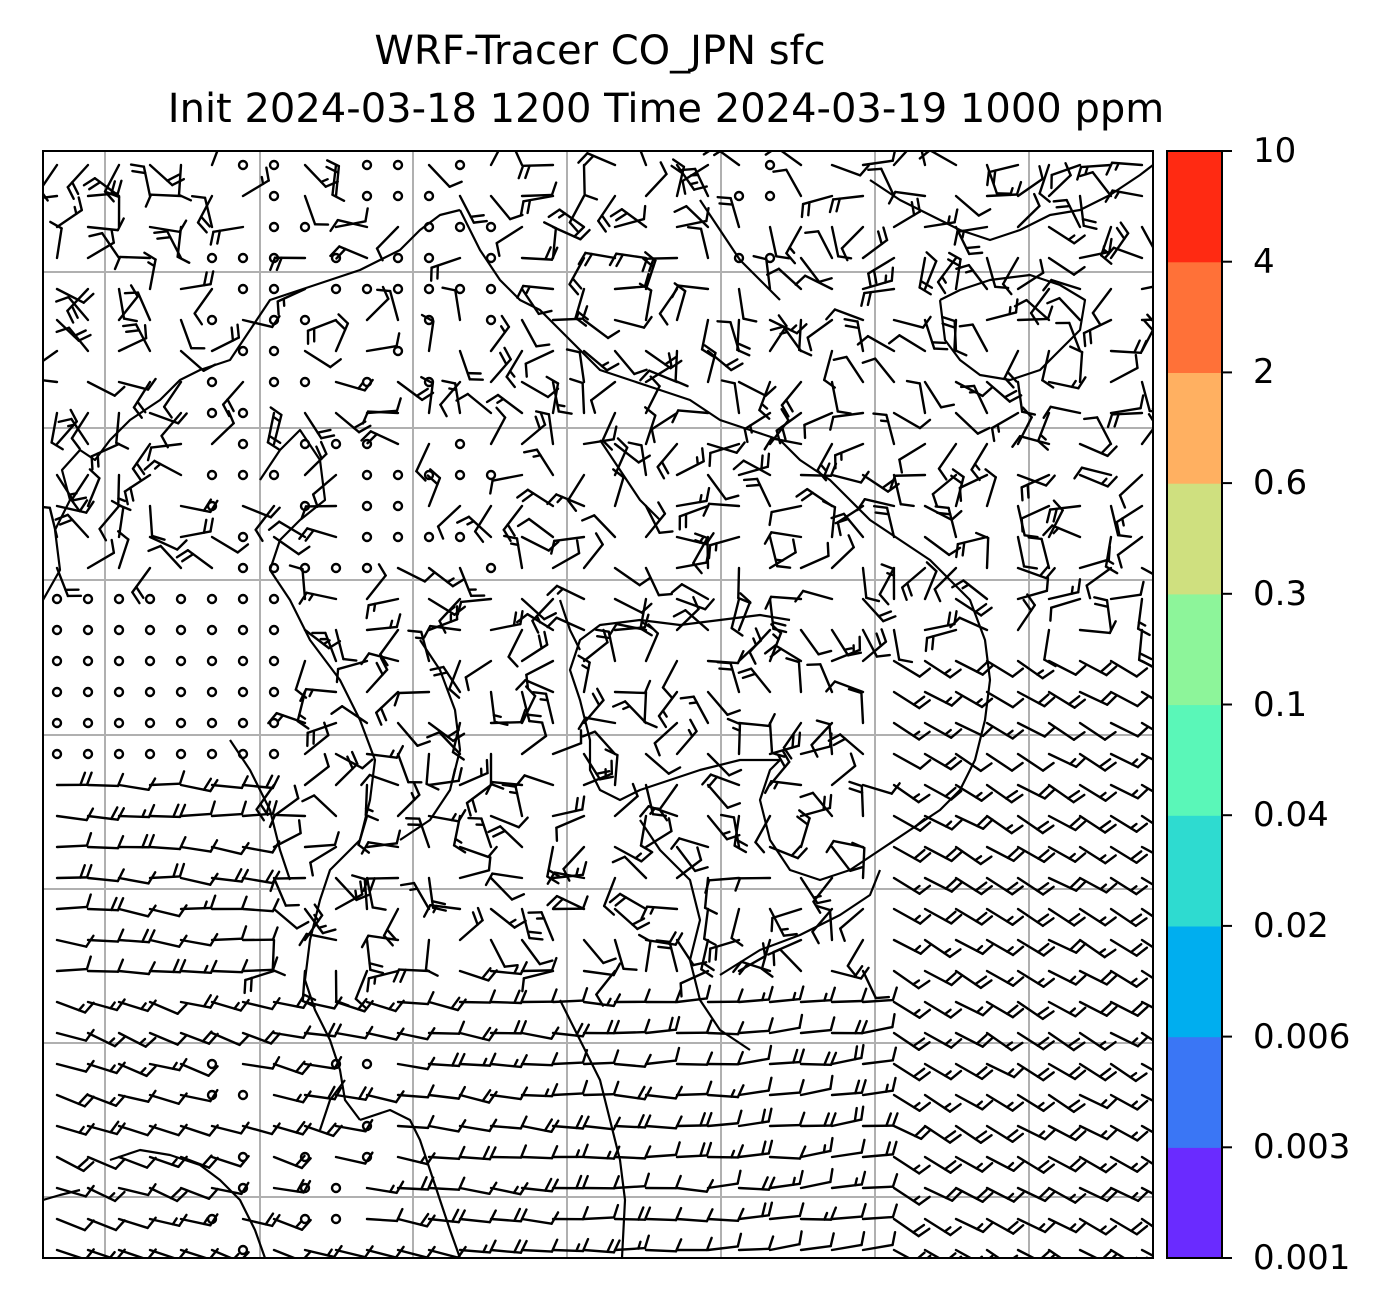 This screenshot has width=1400, height=1313. Describe the element at coordinates (569, 625) in the screenshot. I see `coastline-segment` at that location.